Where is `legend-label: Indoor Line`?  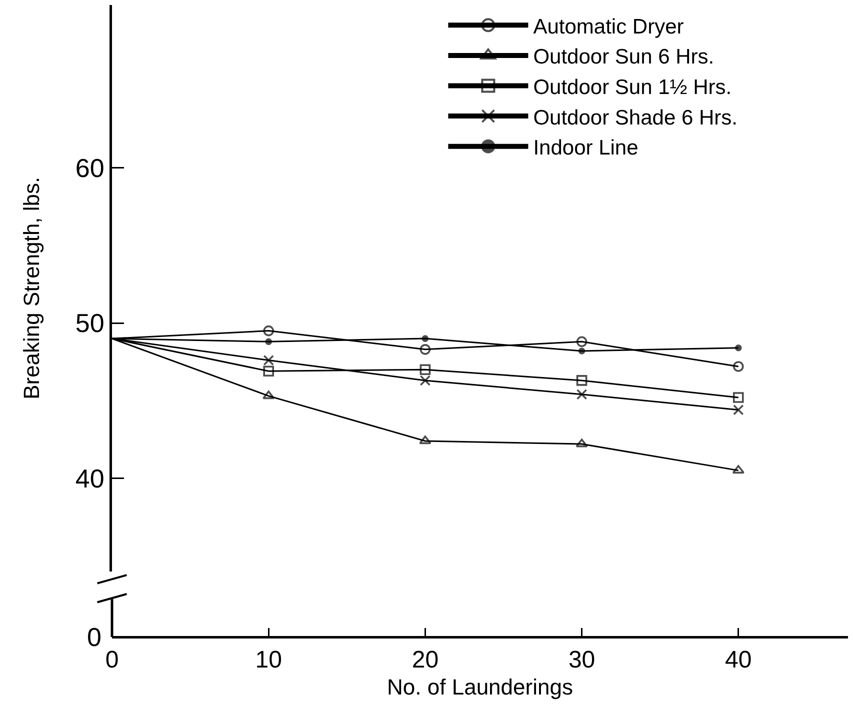
legend-label: Indoor Line is located at coordinates (585, 148).